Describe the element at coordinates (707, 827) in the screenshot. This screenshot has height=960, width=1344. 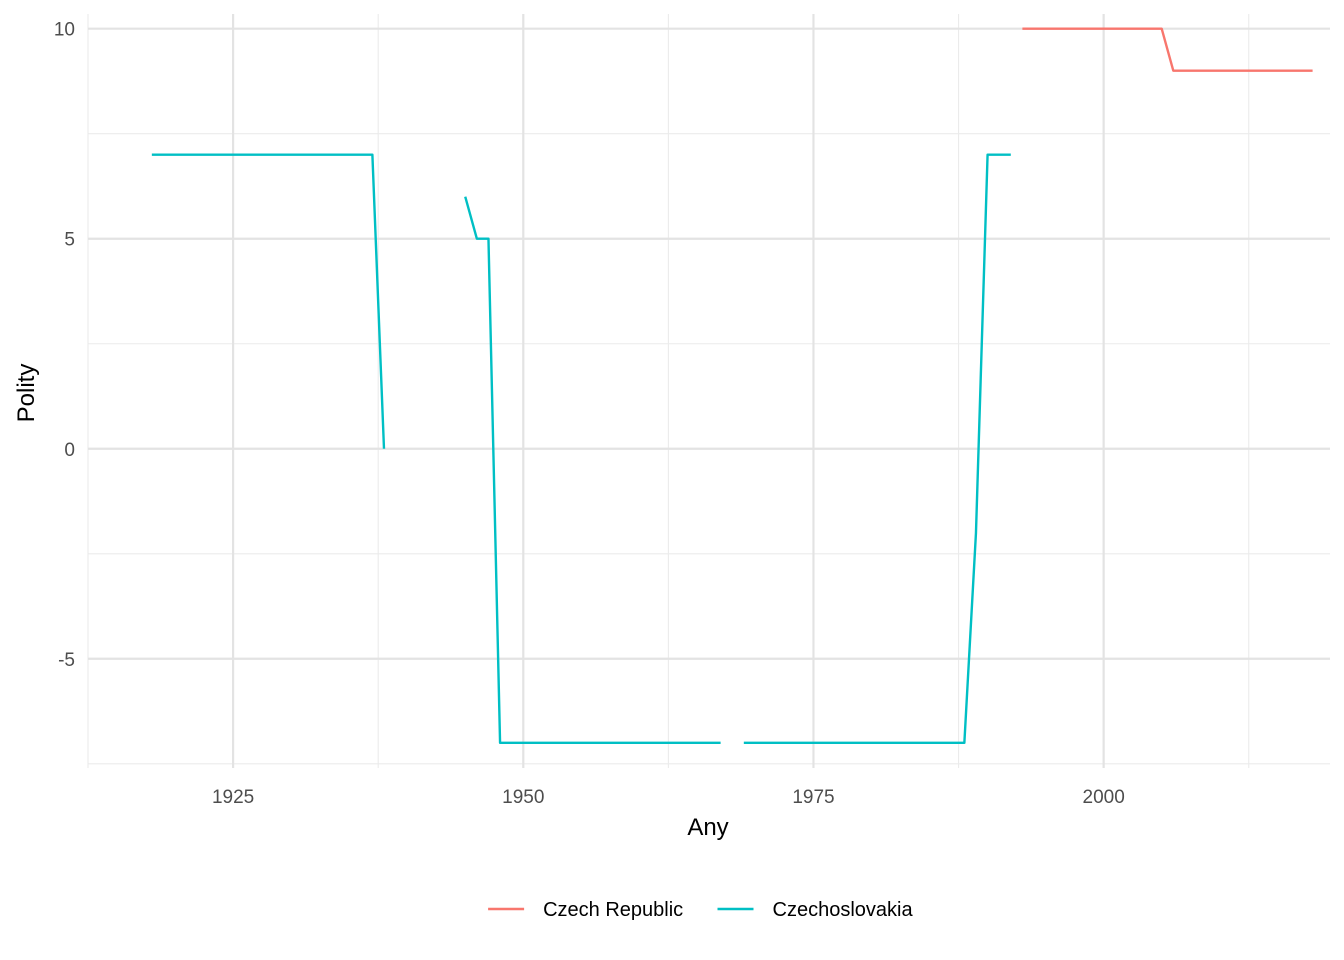
I see `x-axis-title: Any` at that location.